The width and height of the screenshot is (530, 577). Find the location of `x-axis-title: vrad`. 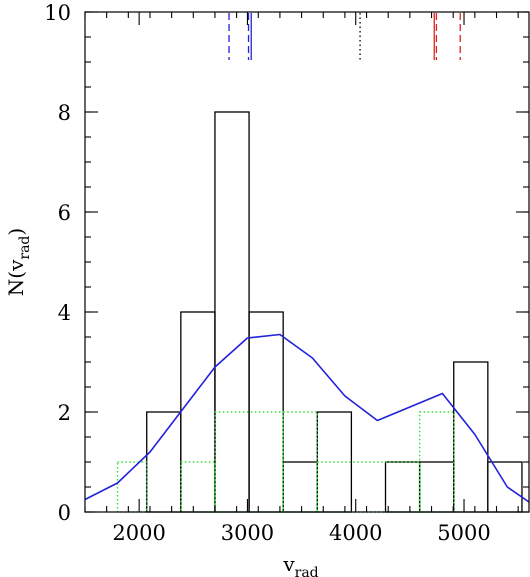

x-axis-title: vrad is located at coordinates (300, 564).